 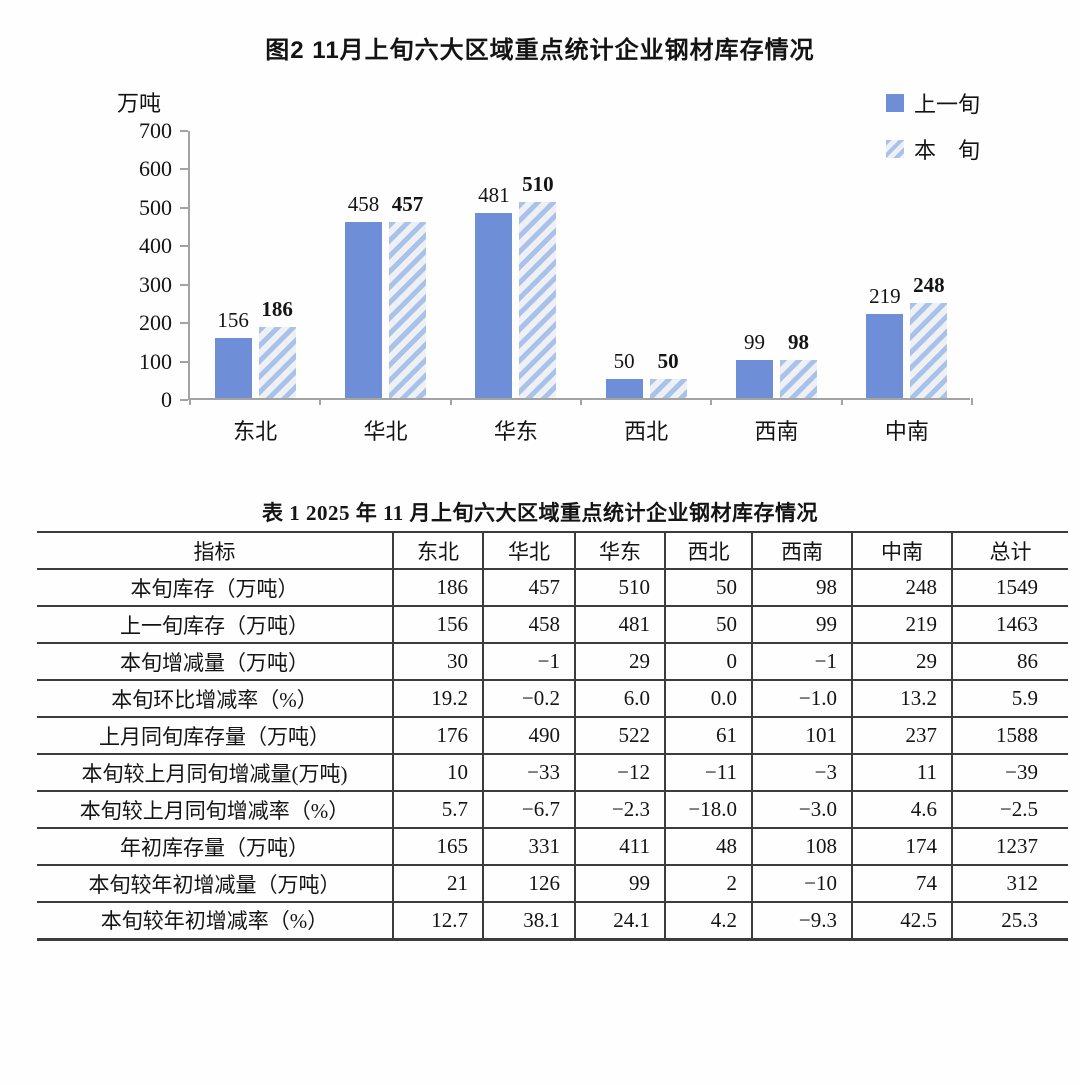 I want to click on y-axis-tick-label: 200, so click(x=155, y=323).